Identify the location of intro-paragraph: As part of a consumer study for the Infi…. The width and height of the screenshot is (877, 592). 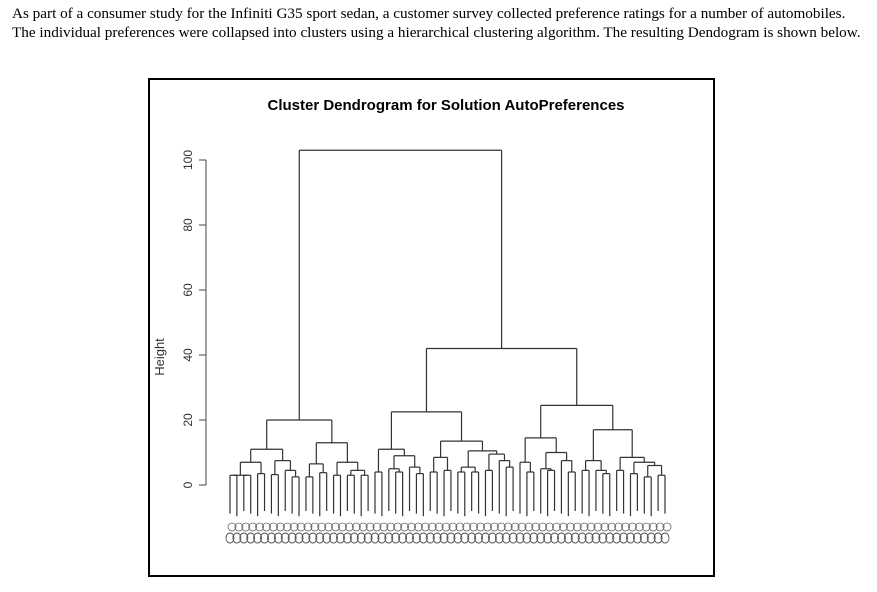
(436, 23).